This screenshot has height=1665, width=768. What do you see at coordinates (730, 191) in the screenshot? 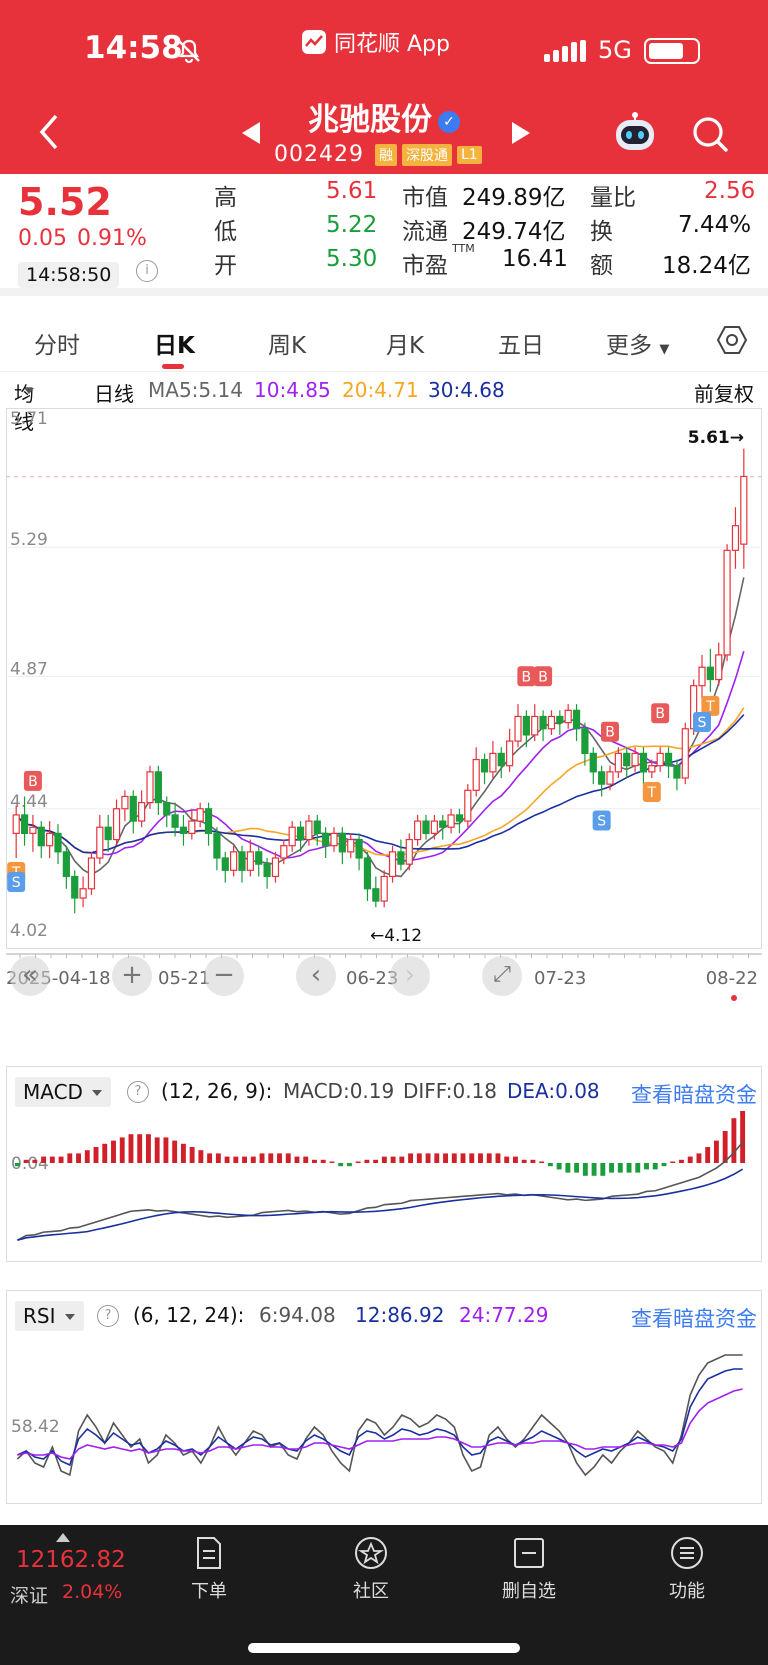
I see `vol-ratio-value: 2.56` at bounding box center [730, 191].